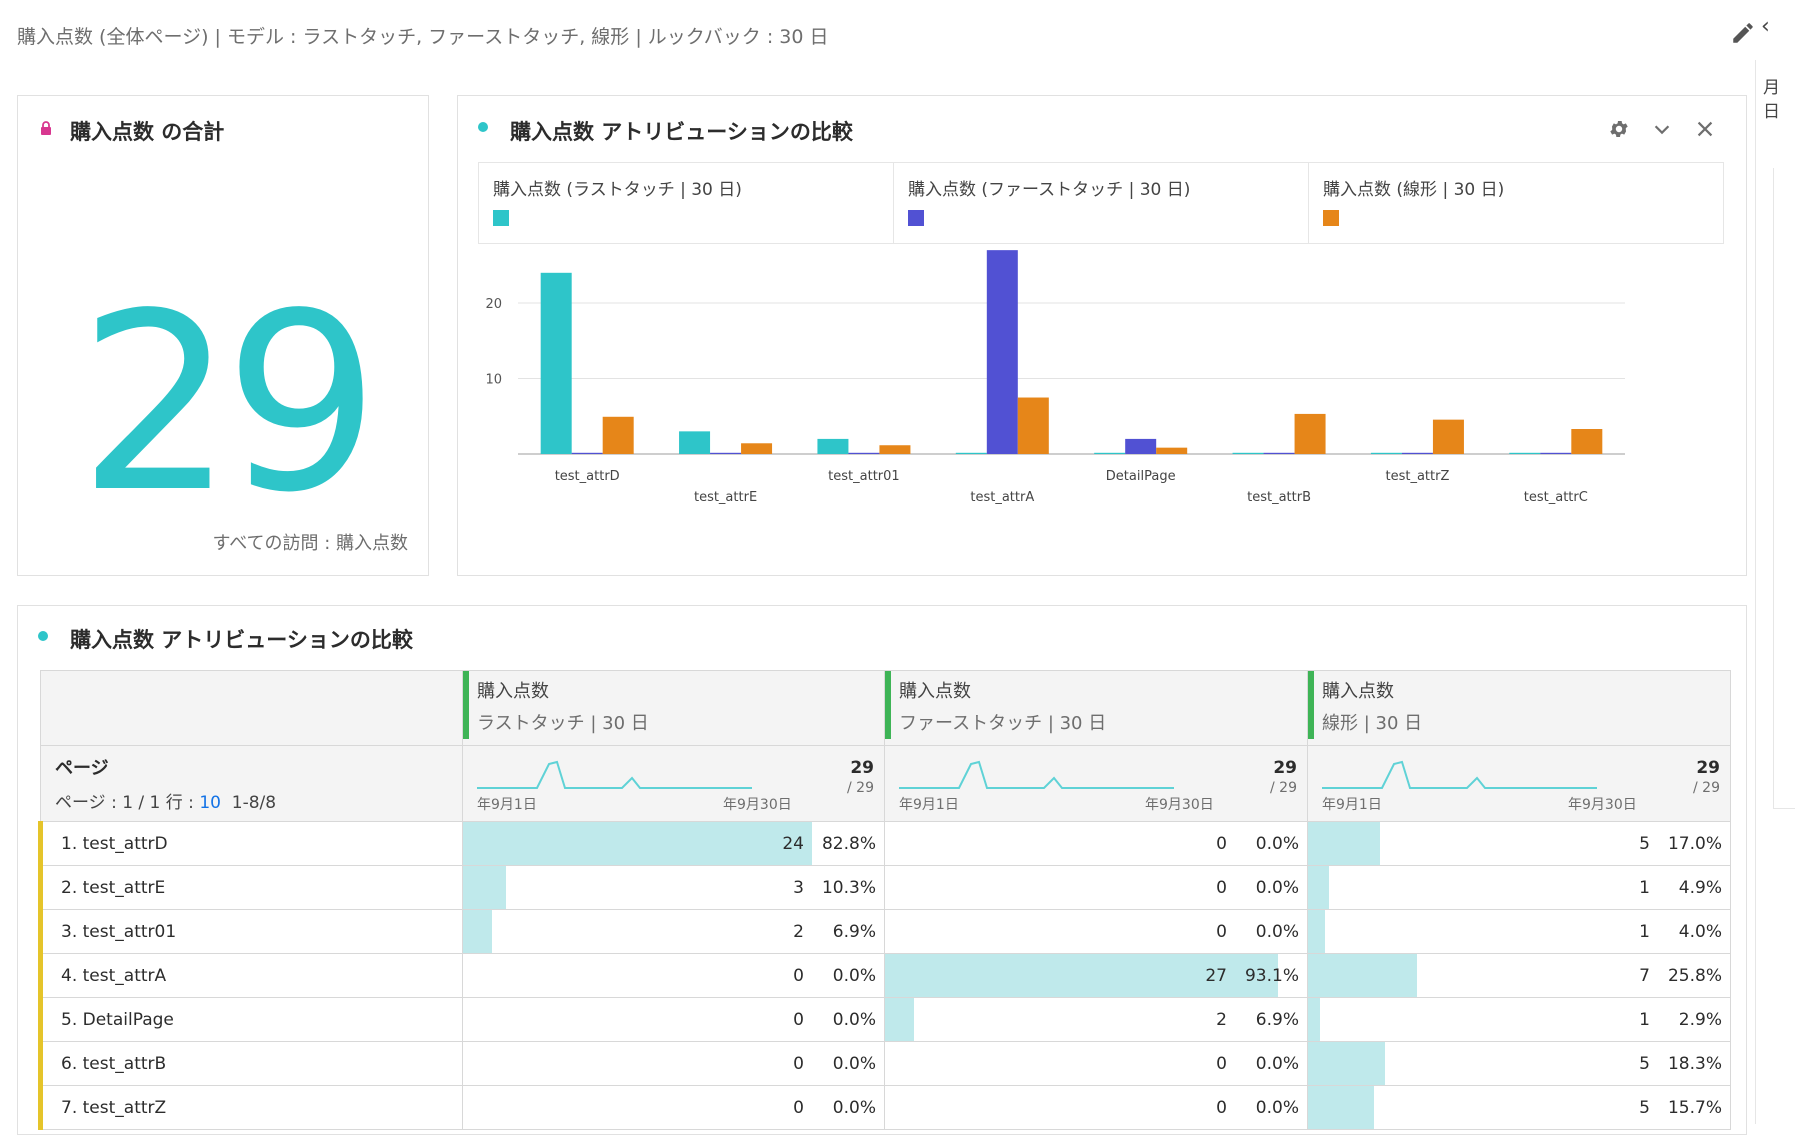 Image resolution: width=1795 pixels, height=1135 pixels. What do you see at coordinates (686, 203) in the screenshot?
I see `legend-item: 購入点数 (ラストタッチ | 30 日)` at bounding box center [686, 203].